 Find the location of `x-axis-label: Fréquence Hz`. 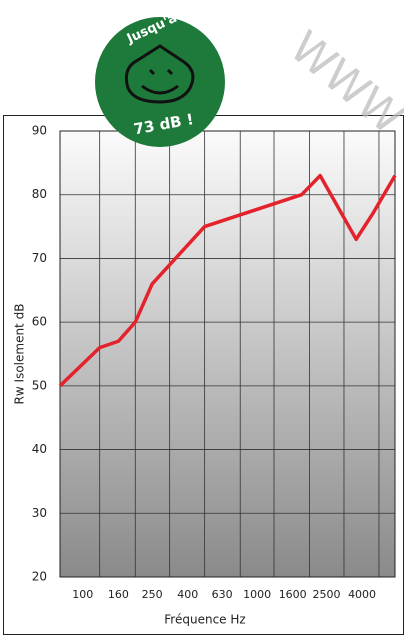

x-axis-label: Fréquence Hz is located at coordinates (204, 620).